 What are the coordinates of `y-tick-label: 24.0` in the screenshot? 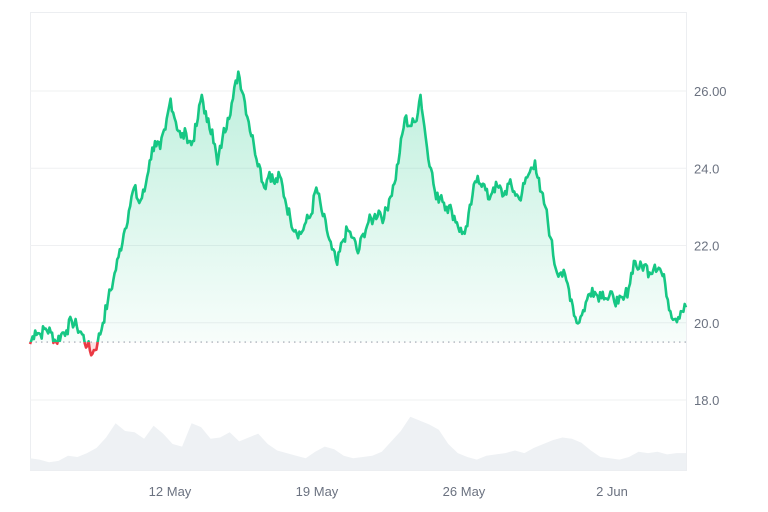 It's located at (706, 168).